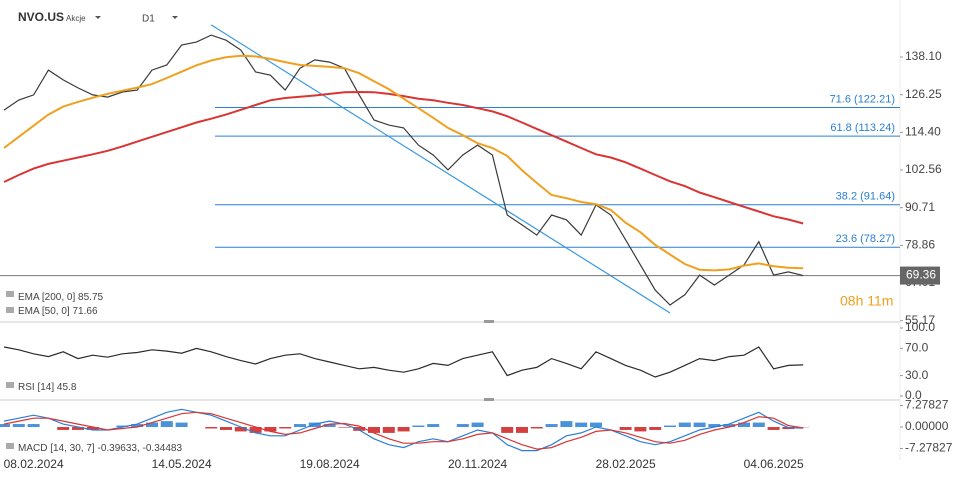 The height and width of the screenshot is (480, 967). What do you see at coordinates (46, 297) in the screenshot?
I see `legend-part: EMA [200, 0]` at bounding box center [46, 297].